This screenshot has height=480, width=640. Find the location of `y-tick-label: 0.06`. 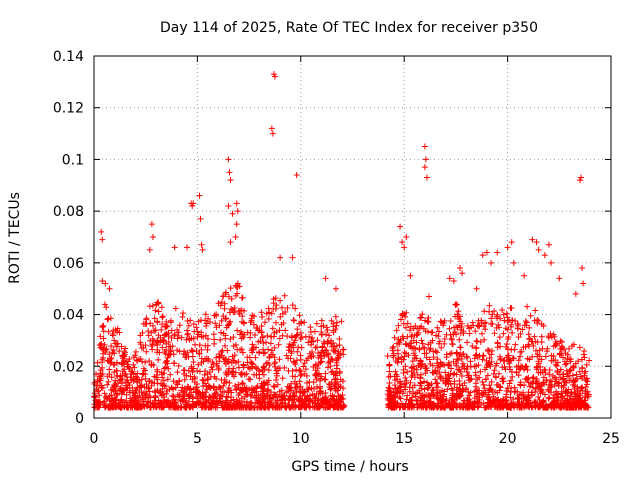

y-tick-label: 0.06 is located at coordinates (68, 264).